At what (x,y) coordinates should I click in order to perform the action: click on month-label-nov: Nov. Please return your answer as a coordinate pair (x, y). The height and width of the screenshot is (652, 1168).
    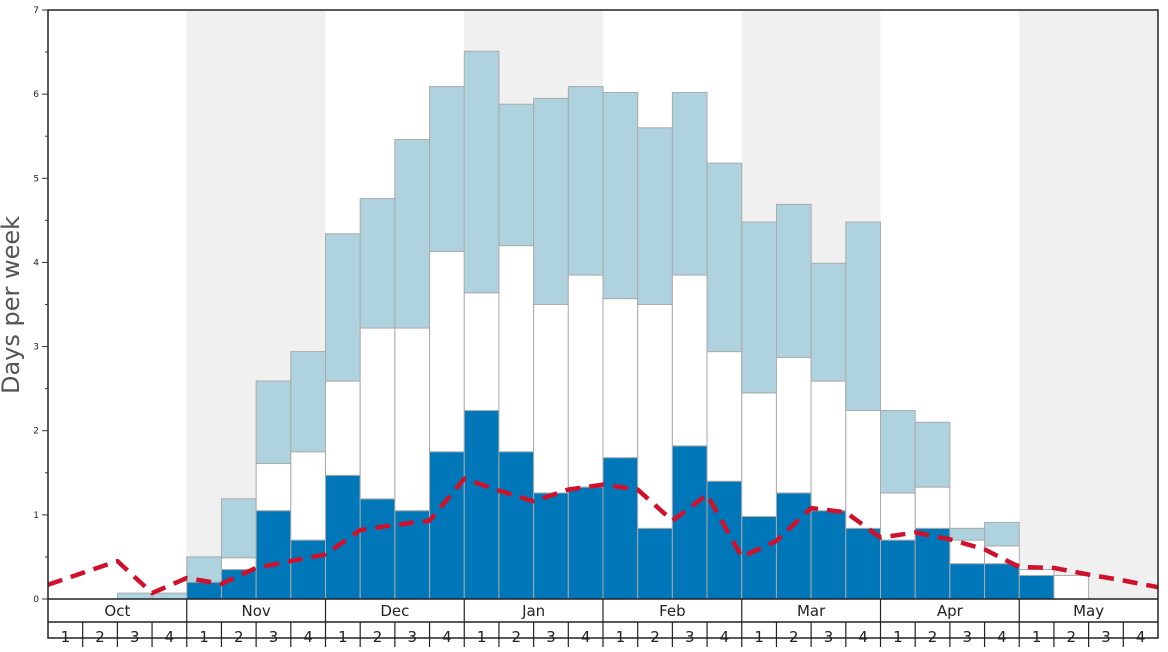
    Looking at the image, I should click on (255, 611).